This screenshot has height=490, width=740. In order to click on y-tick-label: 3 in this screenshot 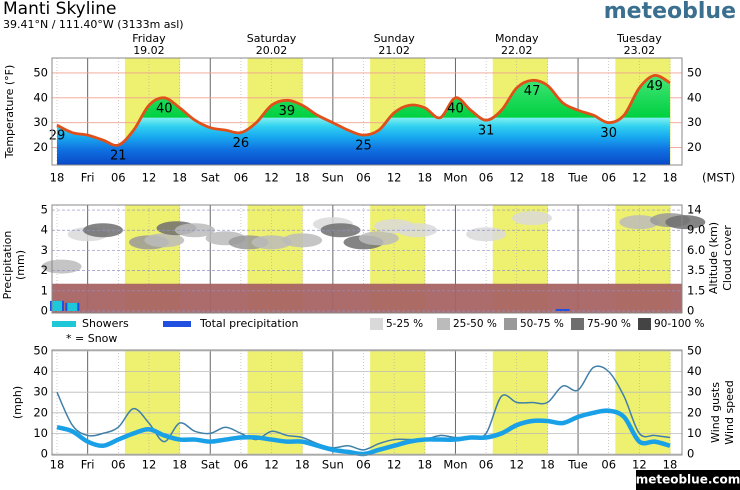, I will do `click(44, 250)`.